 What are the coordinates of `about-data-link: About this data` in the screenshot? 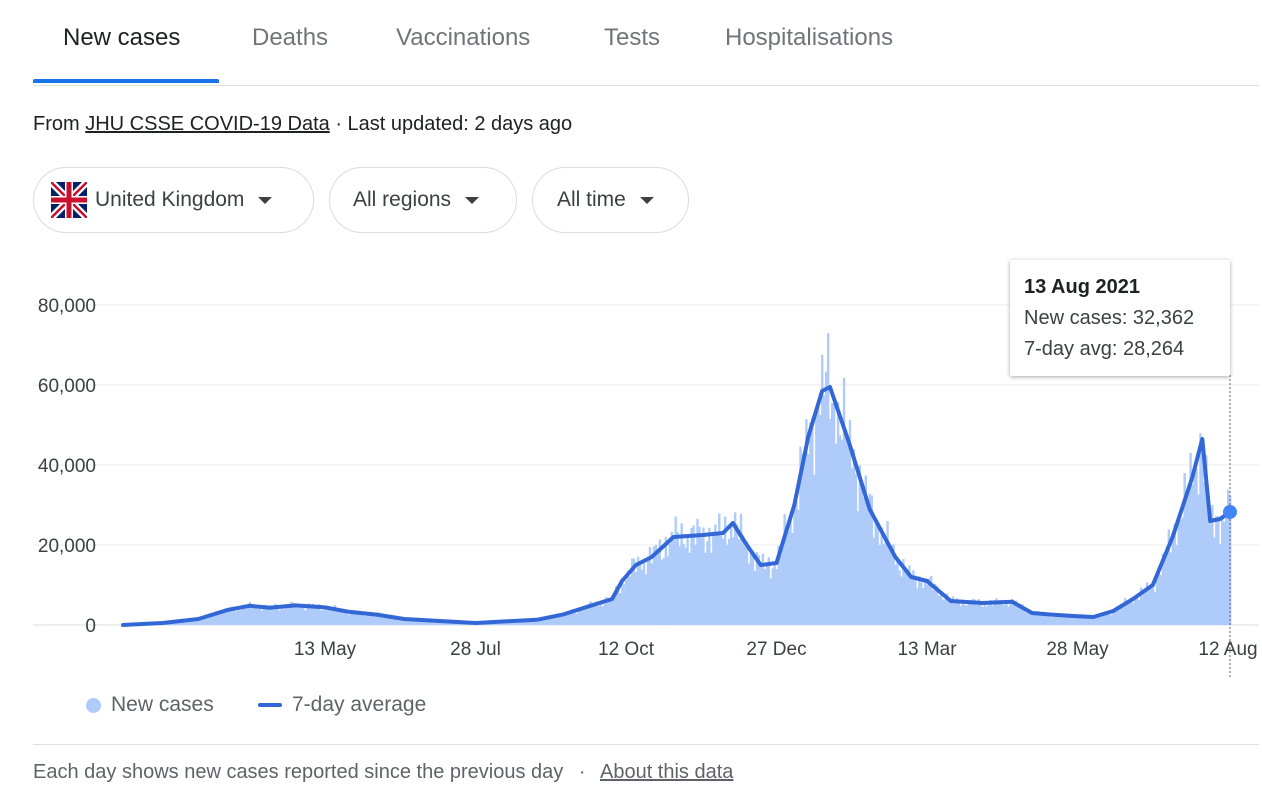 It's located at (666, 772).